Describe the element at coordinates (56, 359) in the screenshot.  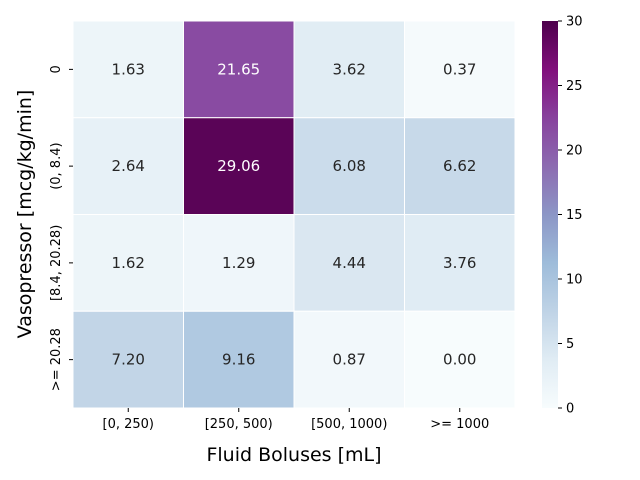
I see `y-tick-label: >= 20.28` at that location.